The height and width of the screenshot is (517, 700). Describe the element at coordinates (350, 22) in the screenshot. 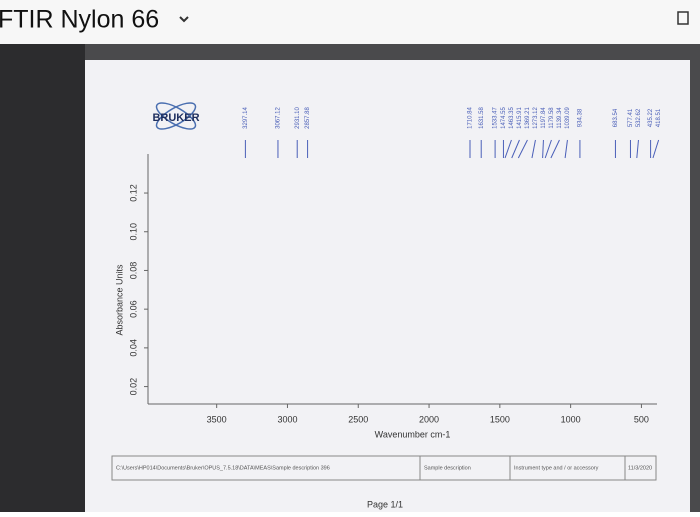

I see `title-bar` at that location.